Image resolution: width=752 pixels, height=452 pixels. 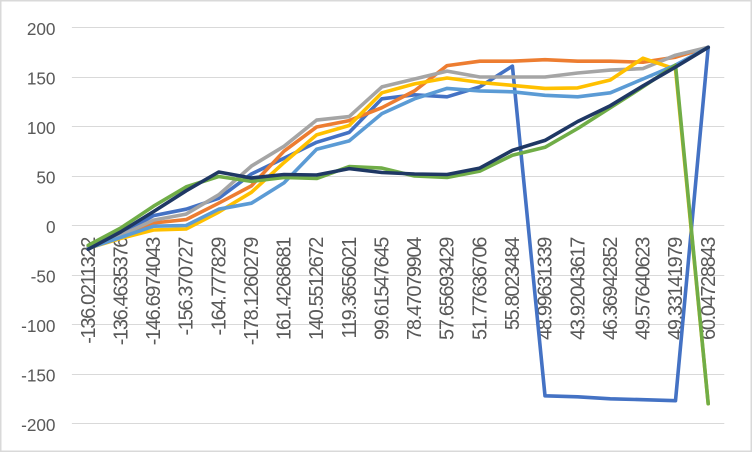 I want to click on svg-text: -164.777829, so click(x=219, y=286).